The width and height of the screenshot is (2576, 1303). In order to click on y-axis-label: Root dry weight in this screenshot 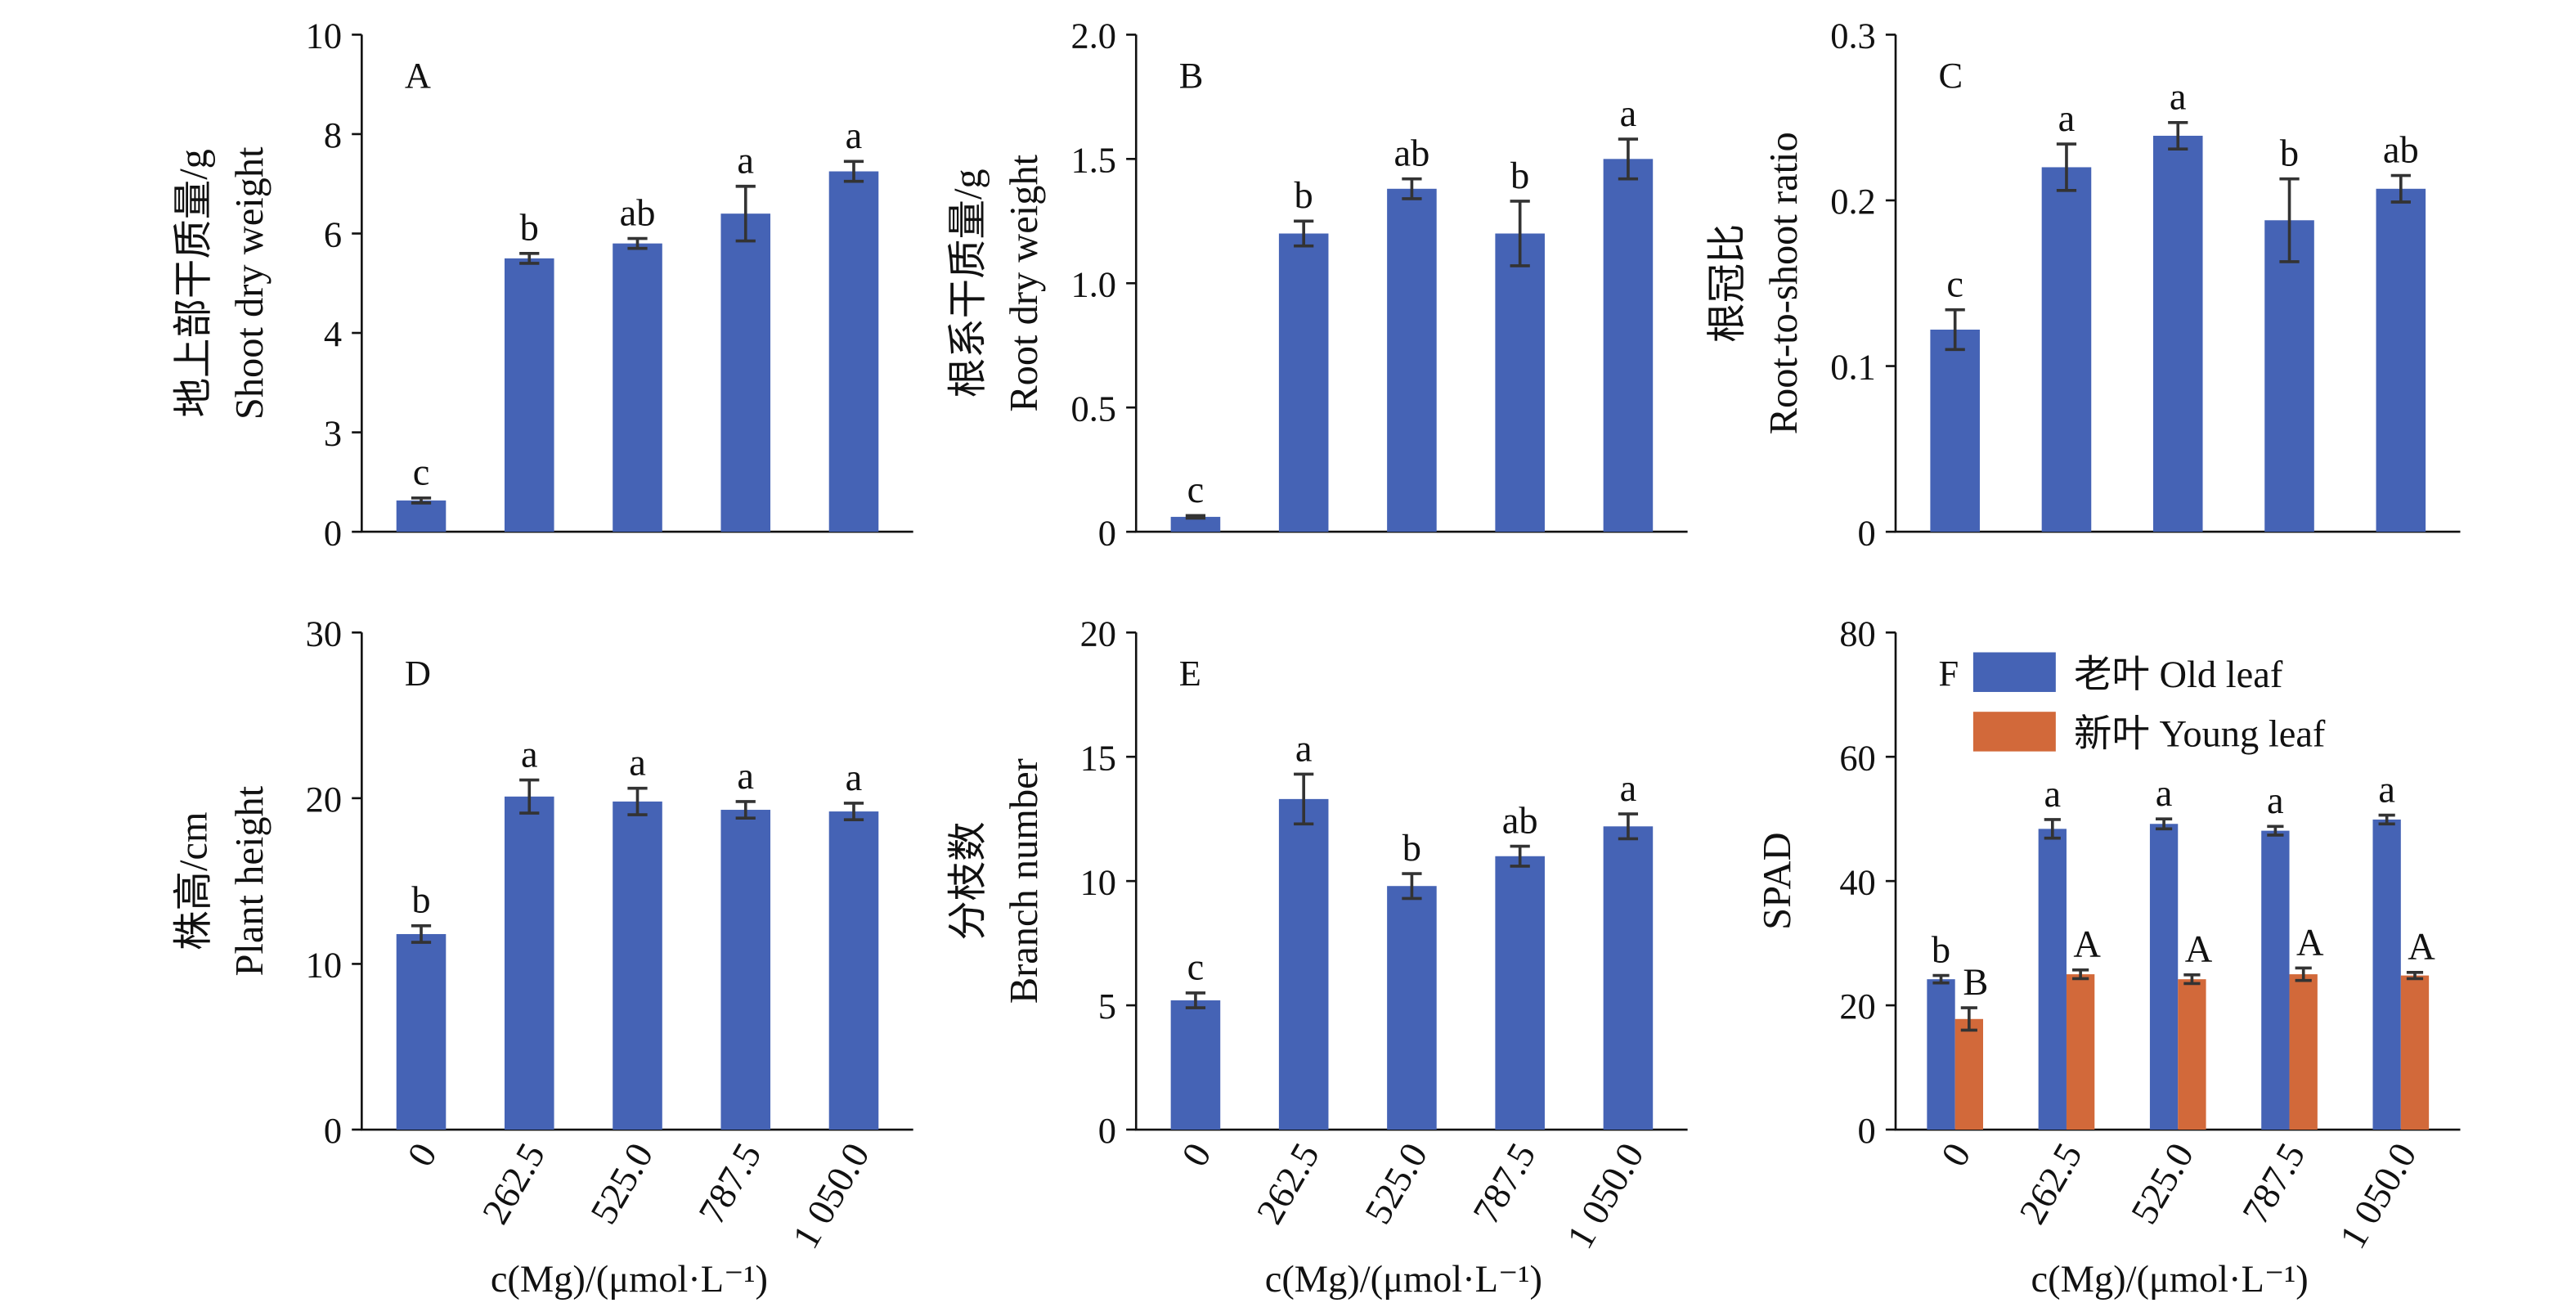, I will do `click(1024, 282)`.